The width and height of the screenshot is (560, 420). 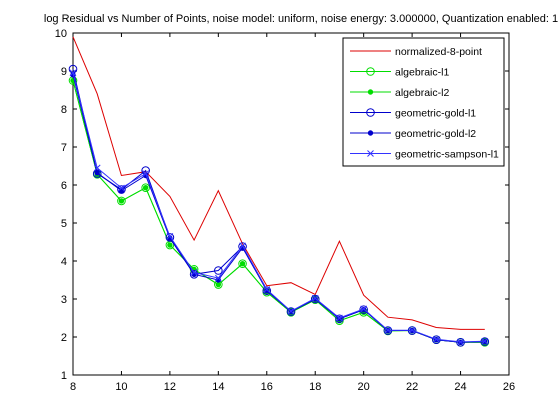 What do you see at coordinates (64, 300) in the screenshot?
I see `y-tick-label: 3` at bounding box center [64, 300].